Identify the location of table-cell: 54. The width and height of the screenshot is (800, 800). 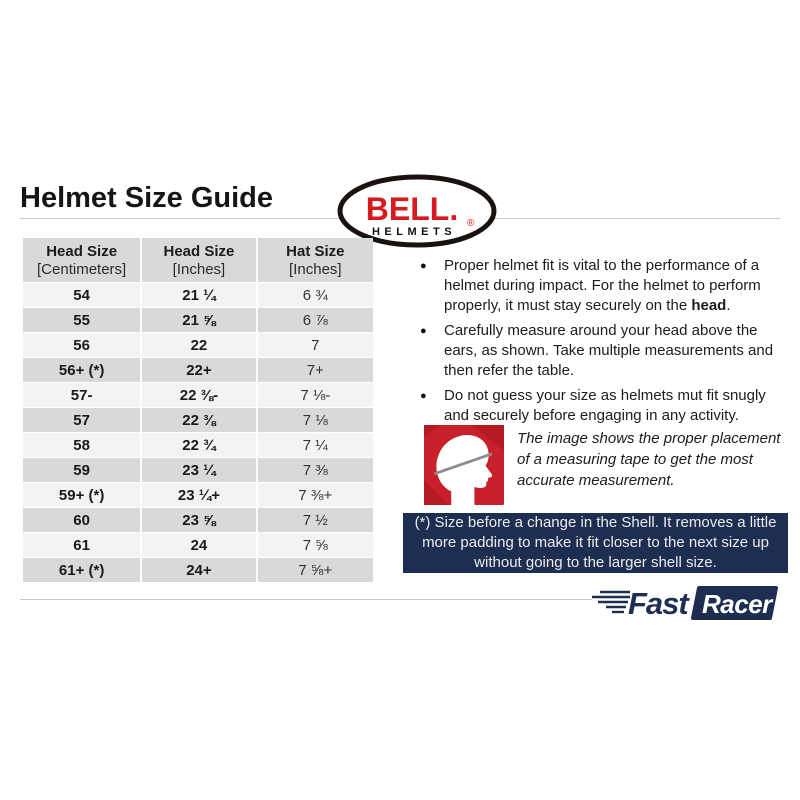
(82, 295).